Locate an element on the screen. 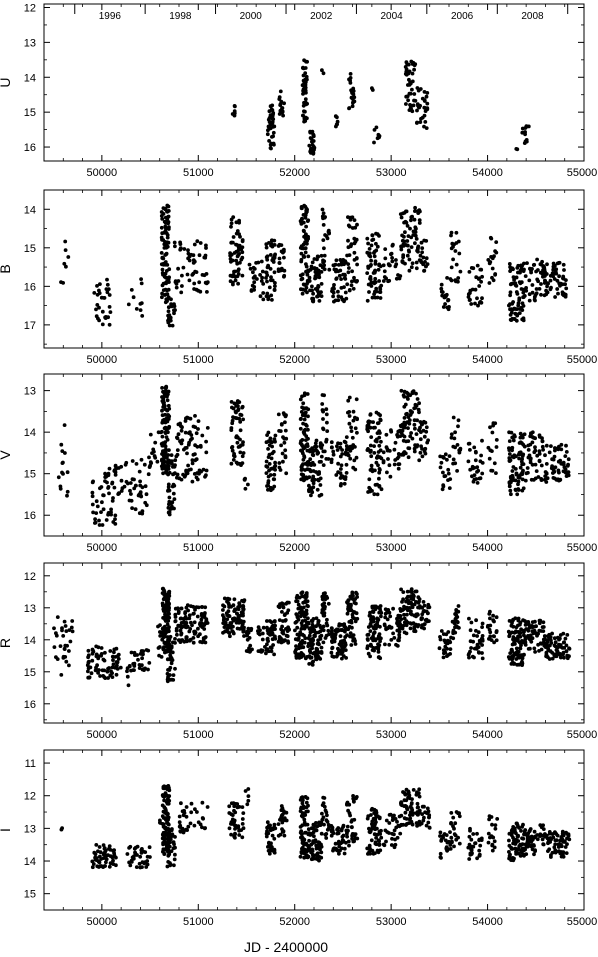 The image size is (598, 957). x-tick-label: 55000 is located at coordinates (582, 360).